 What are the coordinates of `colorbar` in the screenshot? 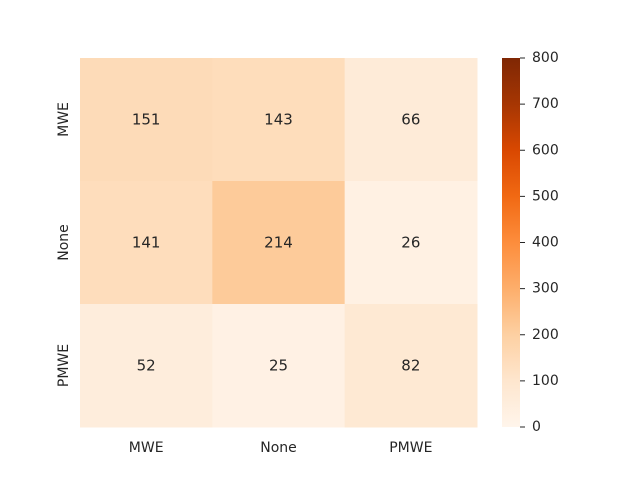 It's located at (511, 242).